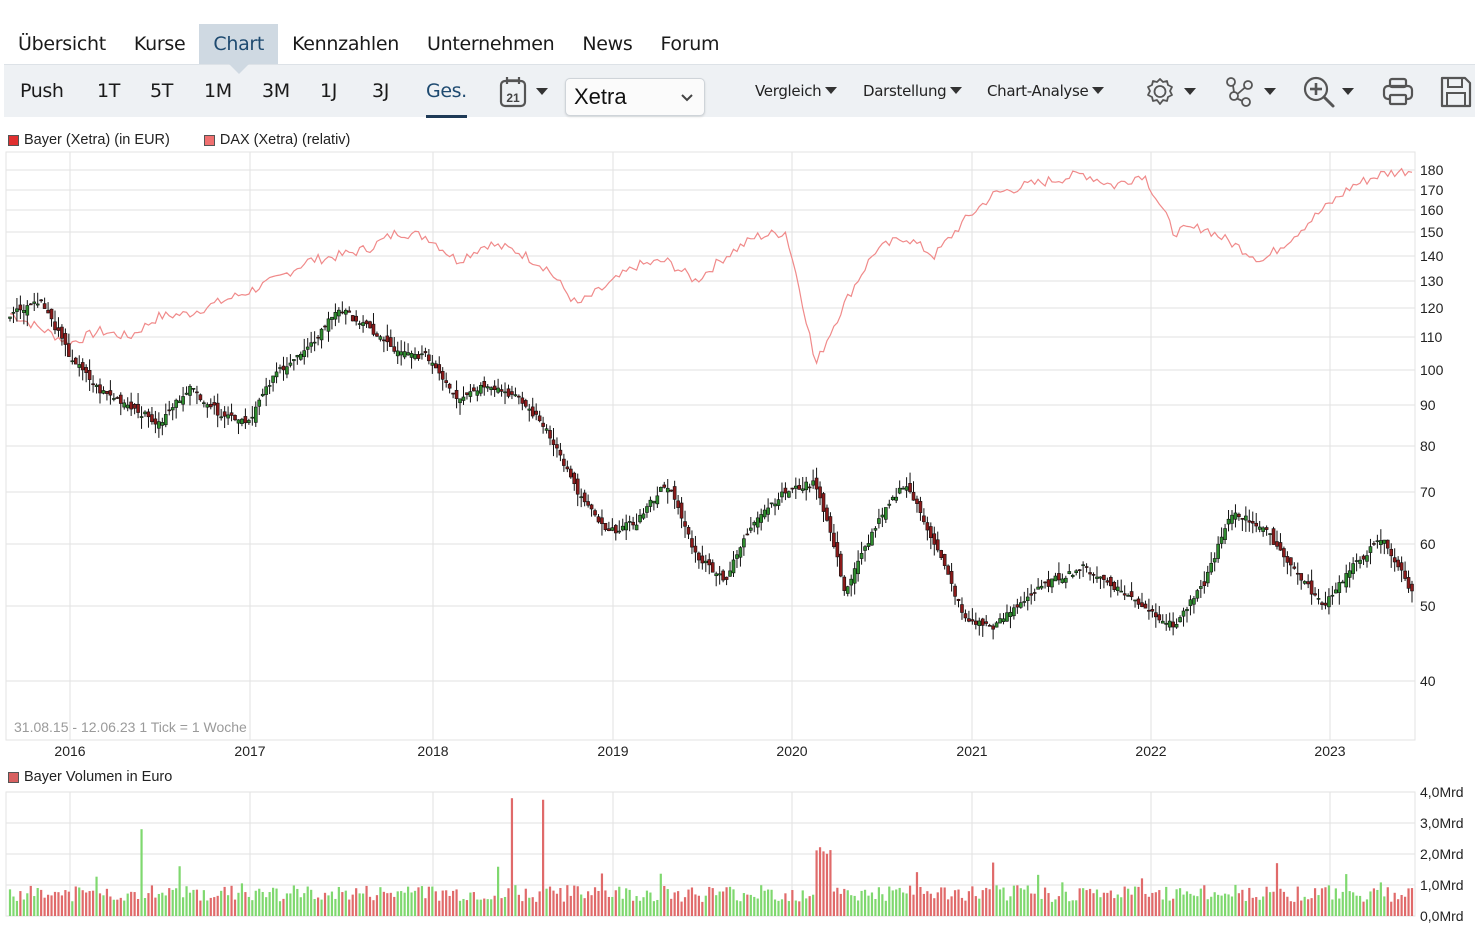 Image resolution: width=1475 pixels, height=946 pixels. Describe the element at coordinates (346, 44) in the screenshot. I see `tab-kennzahlen: Kennzahlen` at that location.